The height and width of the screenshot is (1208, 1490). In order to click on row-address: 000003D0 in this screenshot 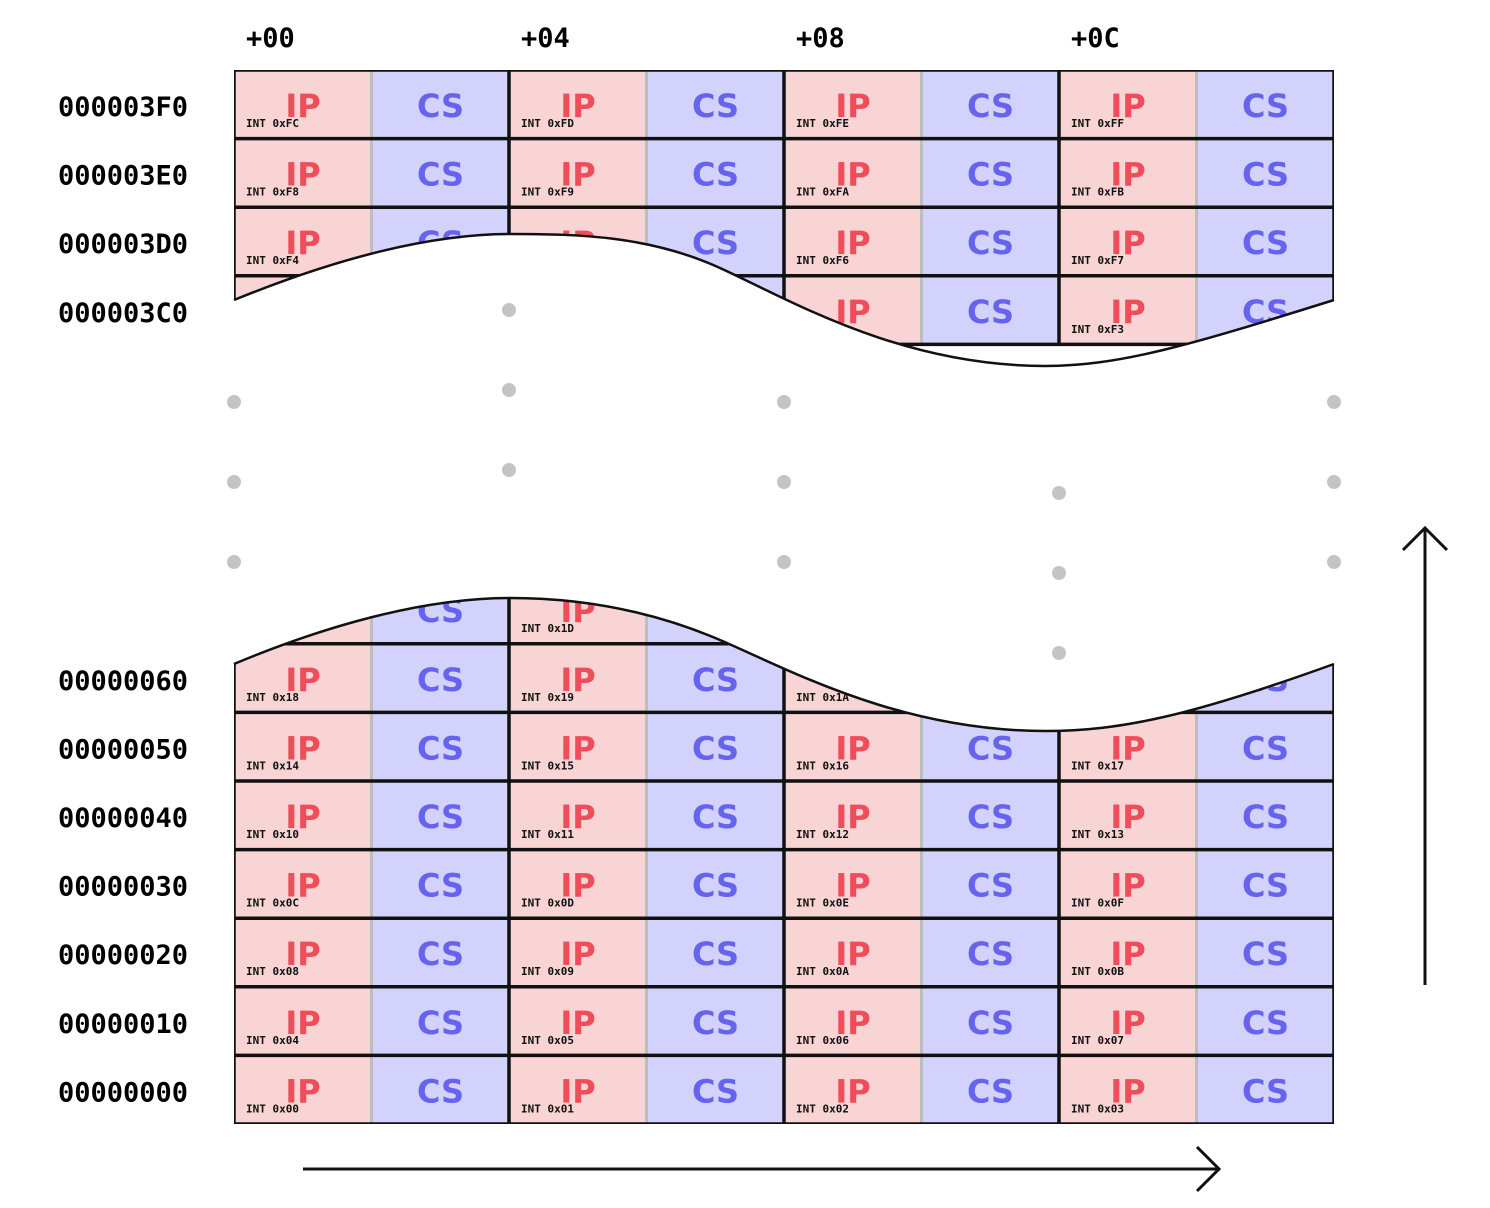, I will do `click(123, 244)`.